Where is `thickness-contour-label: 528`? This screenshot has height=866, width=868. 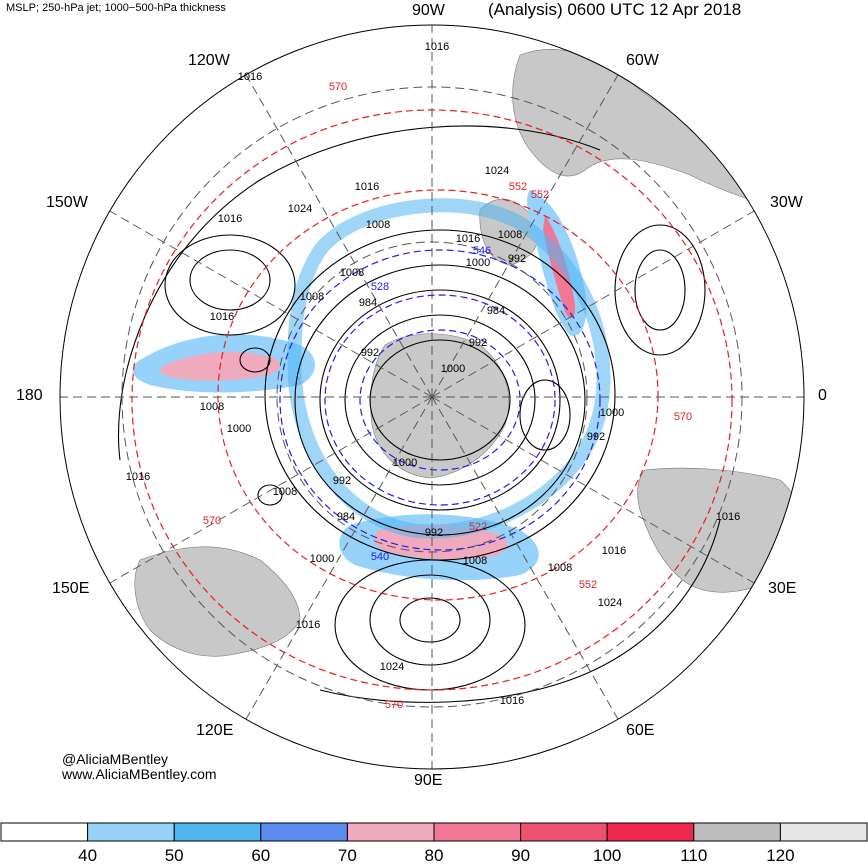 thickness-contour-label: 528 is located at coordinates (380, 287).